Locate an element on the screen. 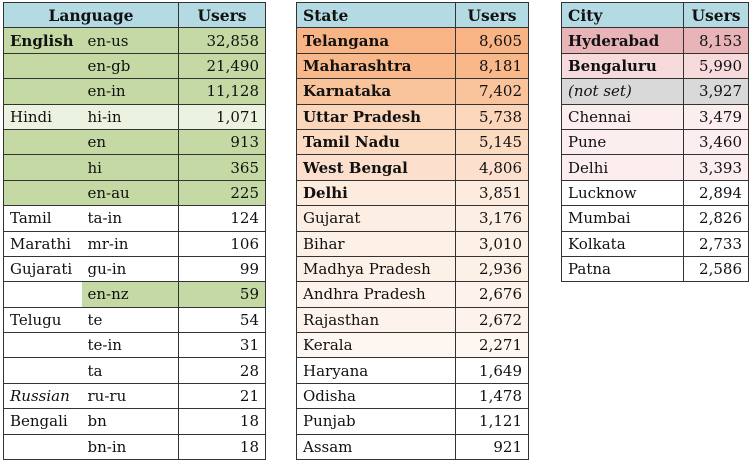  table-row: Tamil Nadu 5,145 is located at coordinates (412, 142).